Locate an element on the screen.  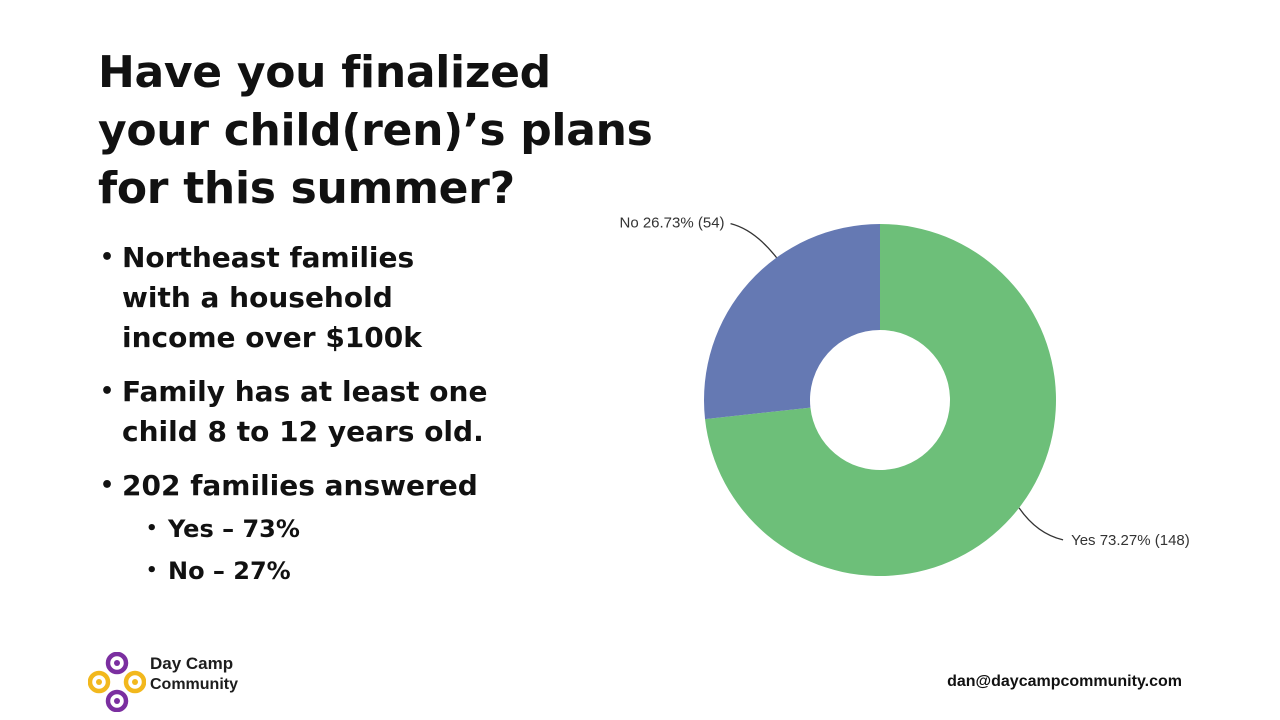
data-label-no: No 26.73% (54) is located at coordinates (671, 223).